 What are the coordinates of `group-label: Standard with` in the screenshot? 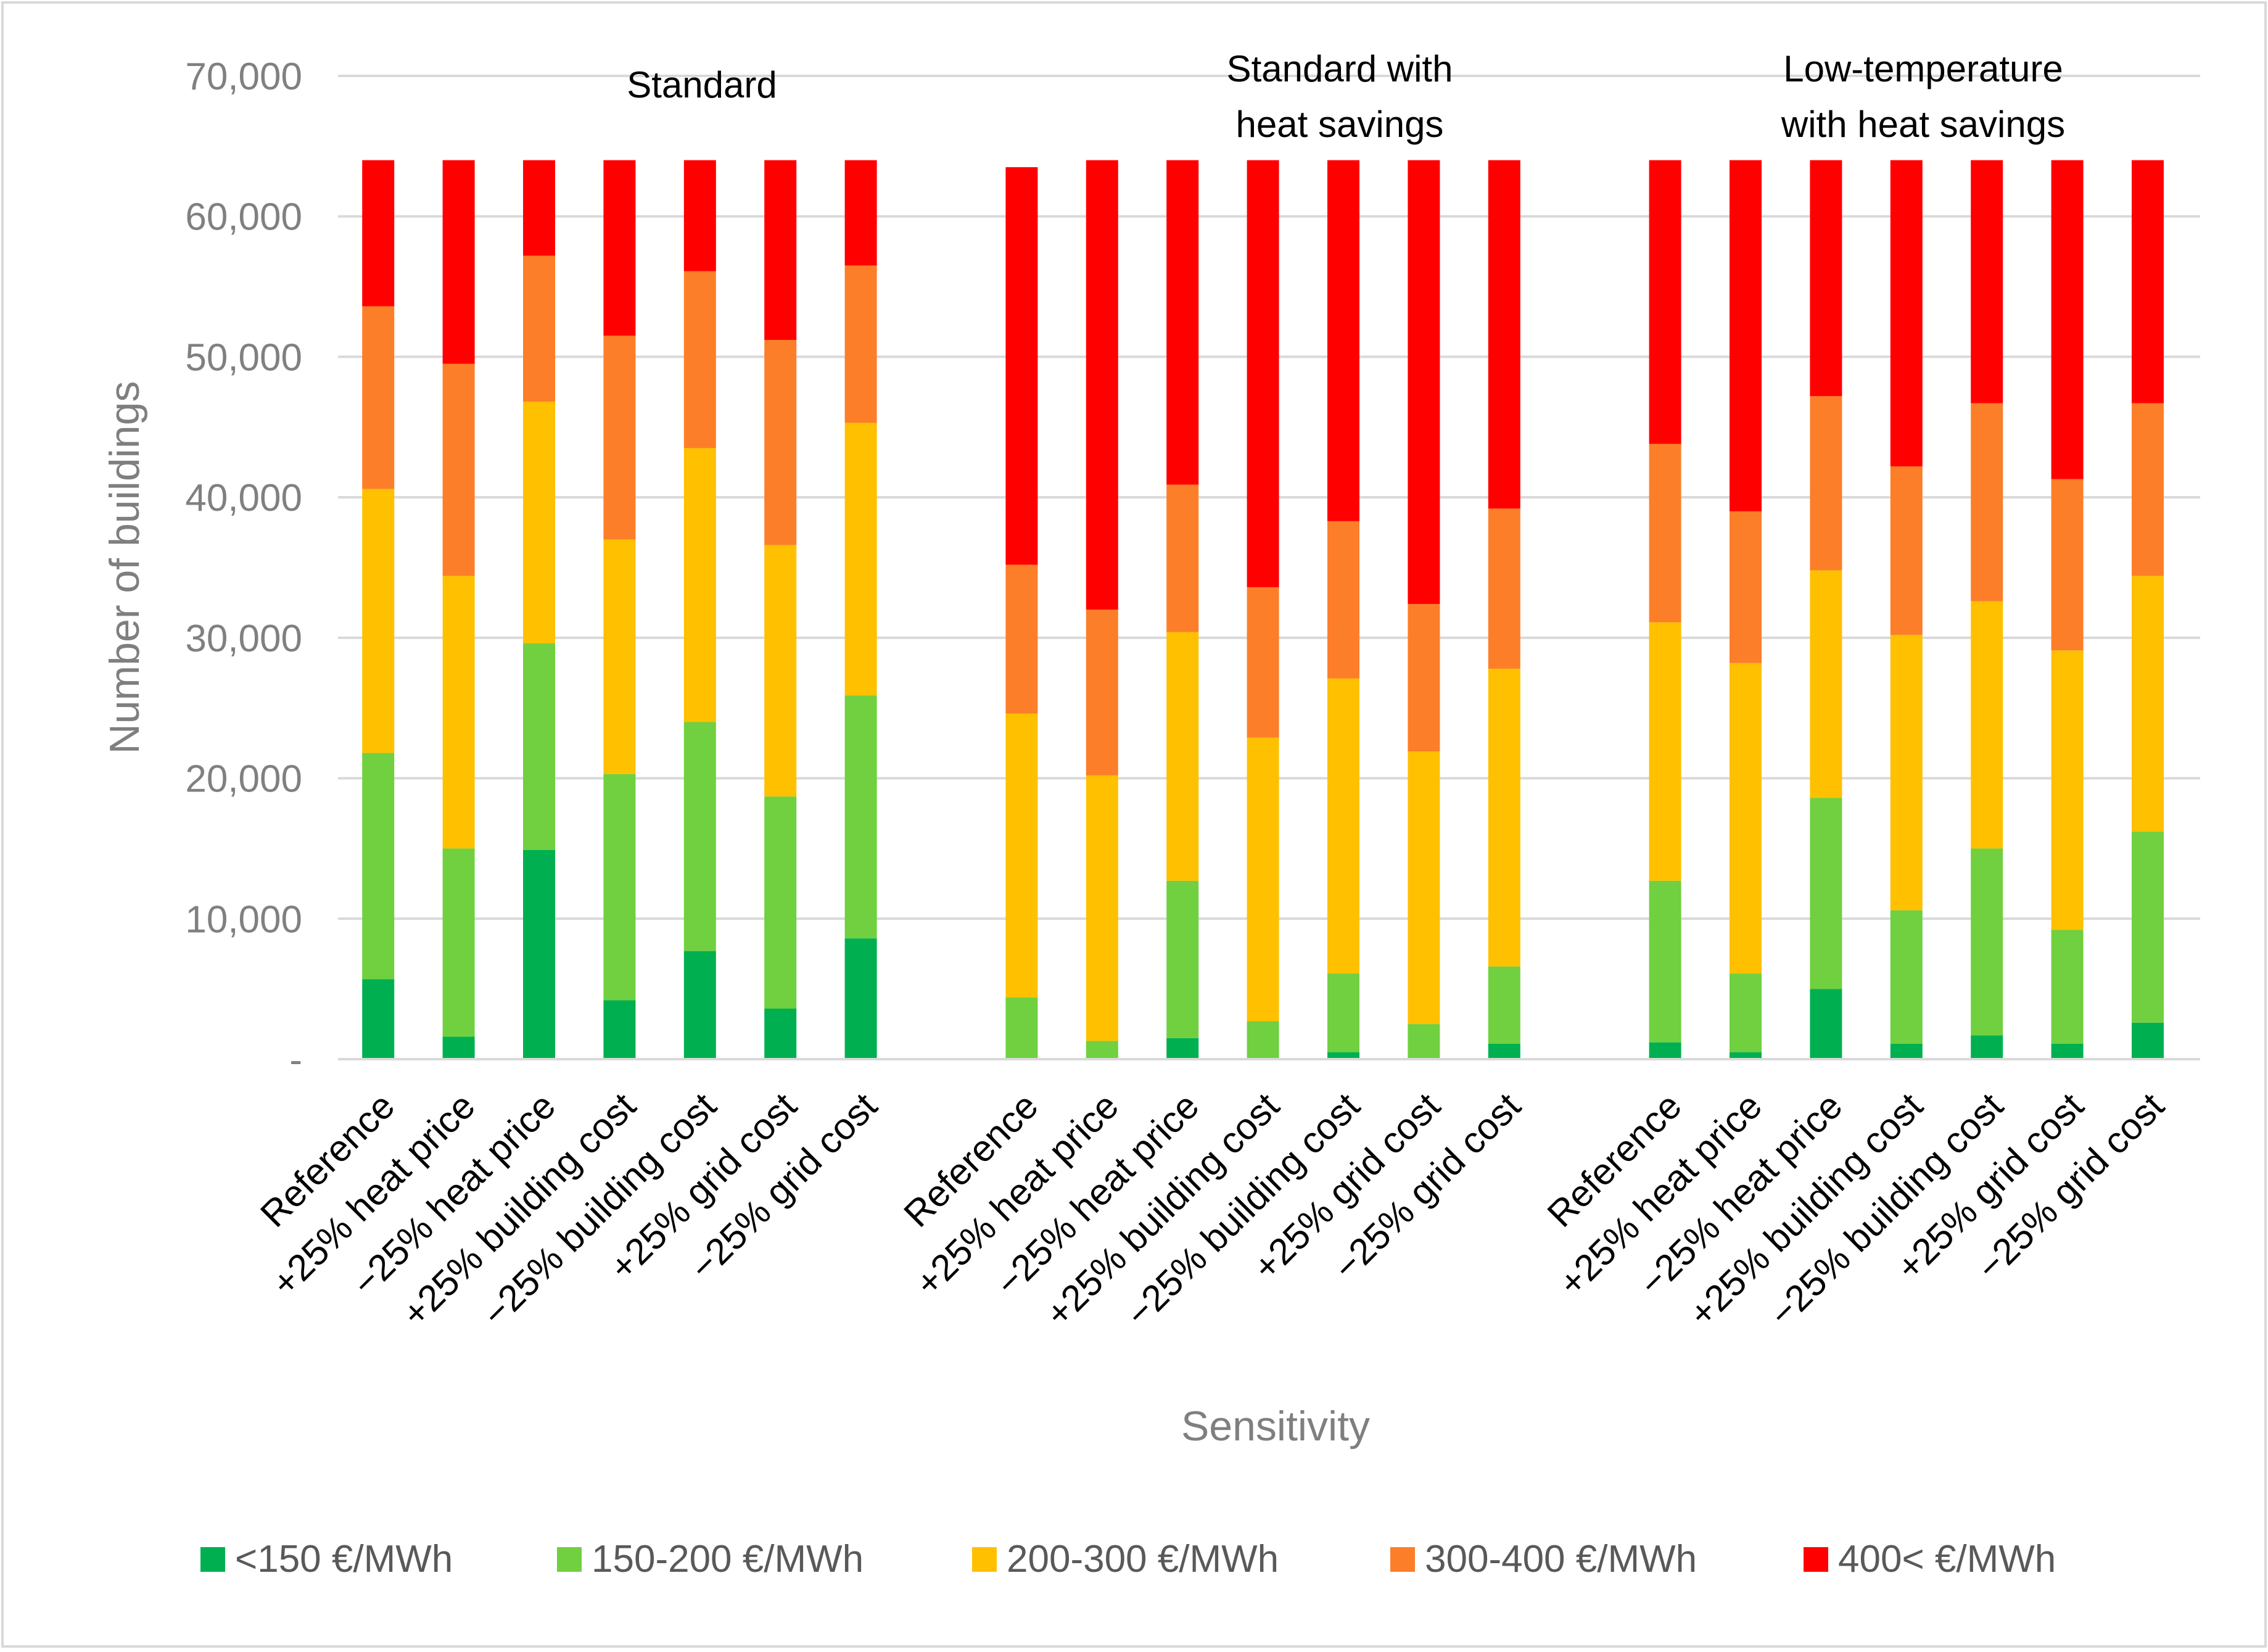 It's located at (1340, 68).